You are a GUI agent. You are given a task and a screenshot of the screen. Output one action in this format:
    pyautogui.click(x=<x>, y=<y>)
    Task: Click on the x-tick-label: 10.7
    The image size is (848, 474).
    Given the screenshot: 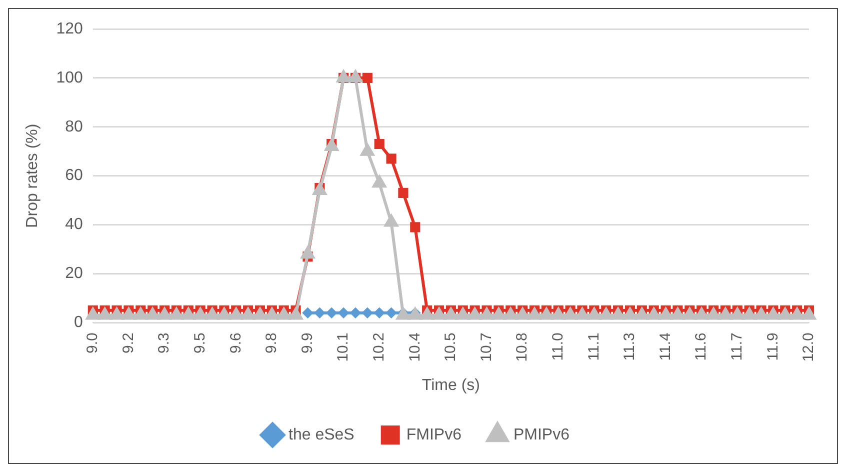 What is the action you would take?
    pyautogui.click(x=486, y=347)
    